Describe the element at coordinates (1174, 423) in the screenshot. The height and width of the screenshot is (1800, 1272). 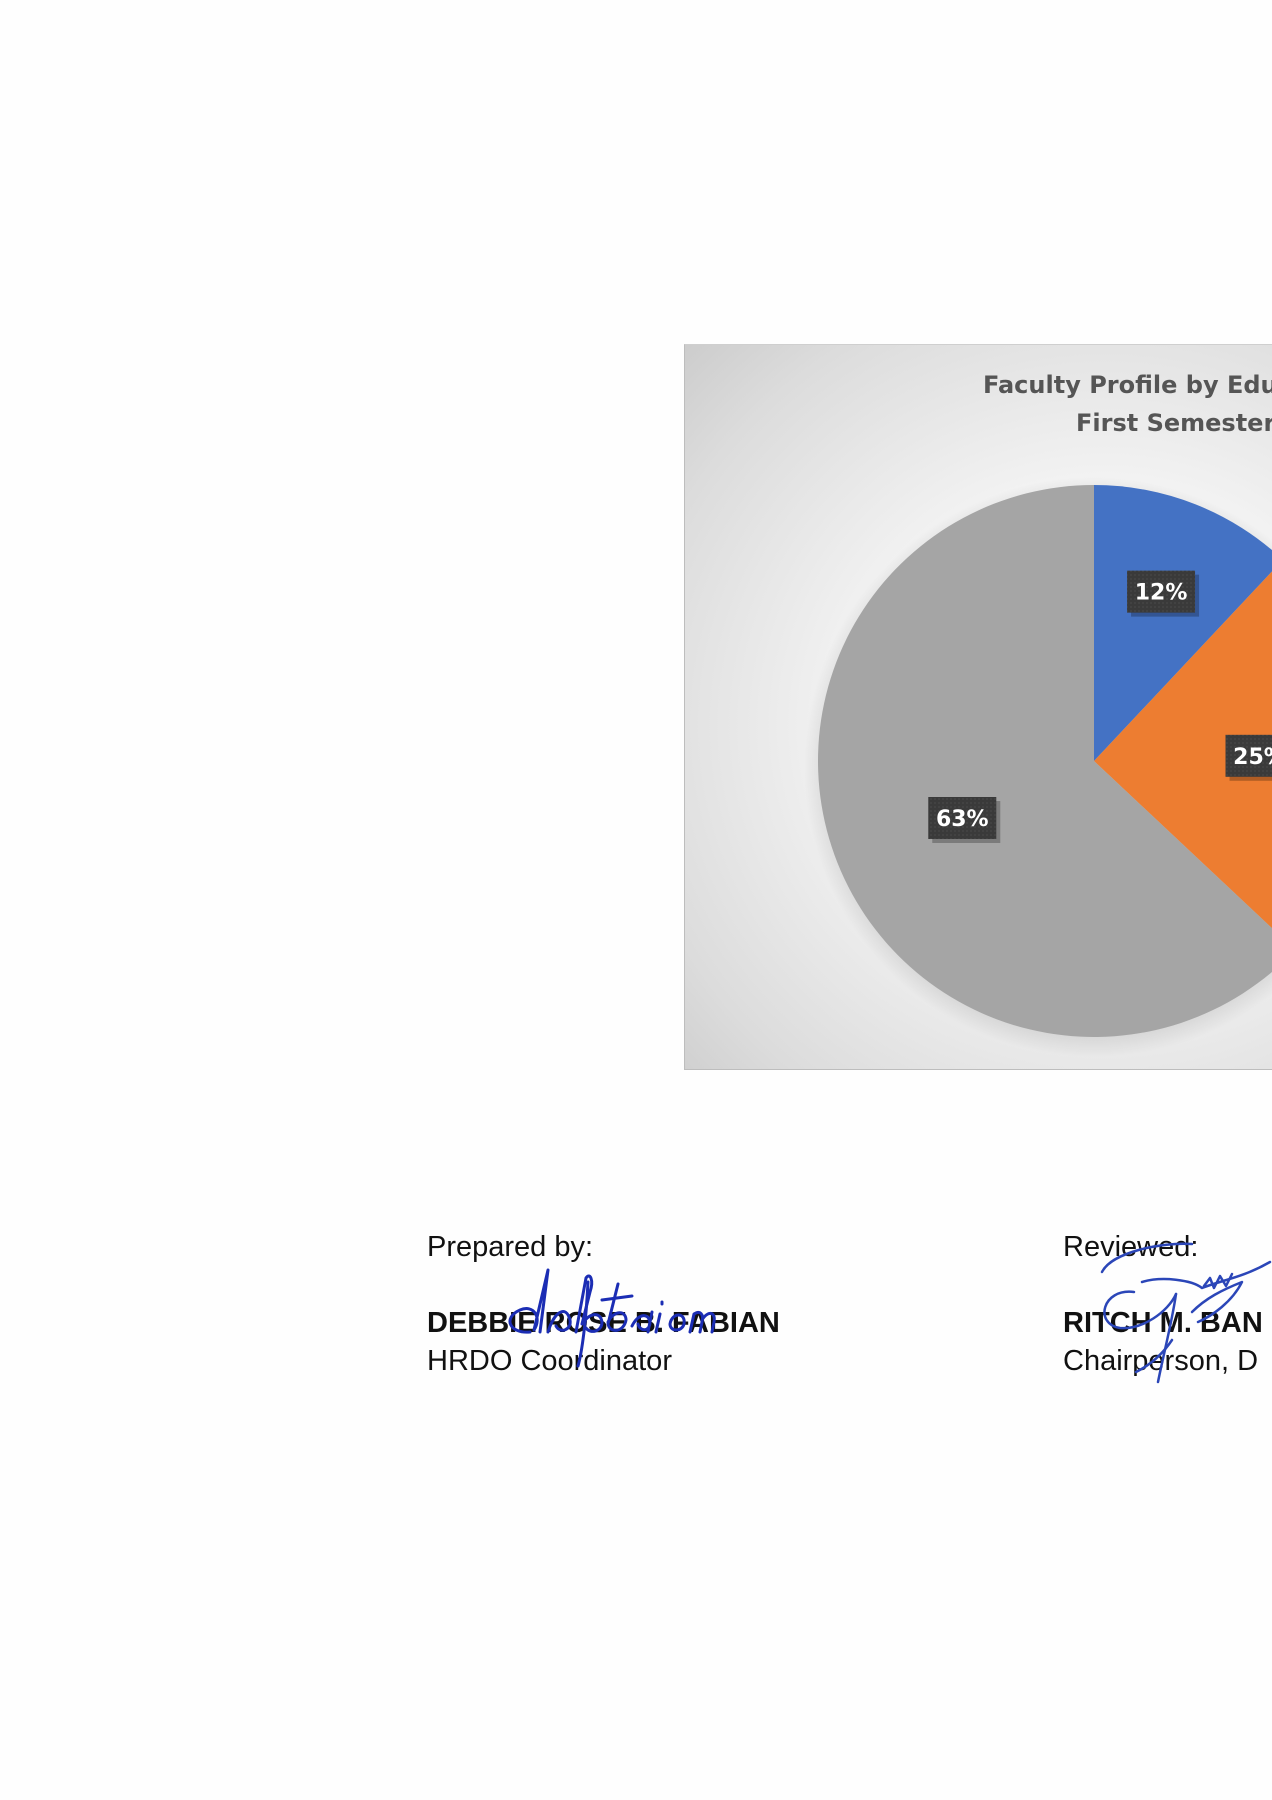
I see `chart-title-line2: First Semester,` at that location.